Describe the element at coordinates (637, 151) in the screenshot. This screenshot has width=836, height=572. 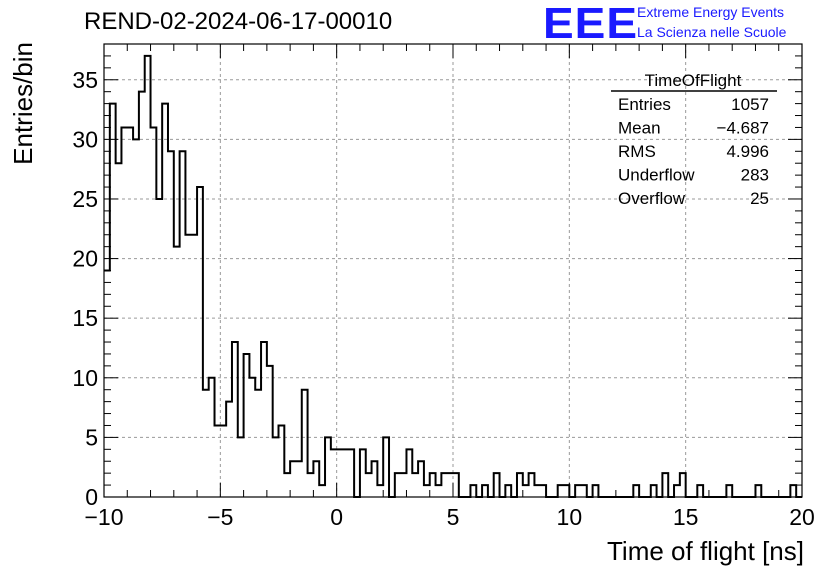
I see `stats-label: RMS` at that location.